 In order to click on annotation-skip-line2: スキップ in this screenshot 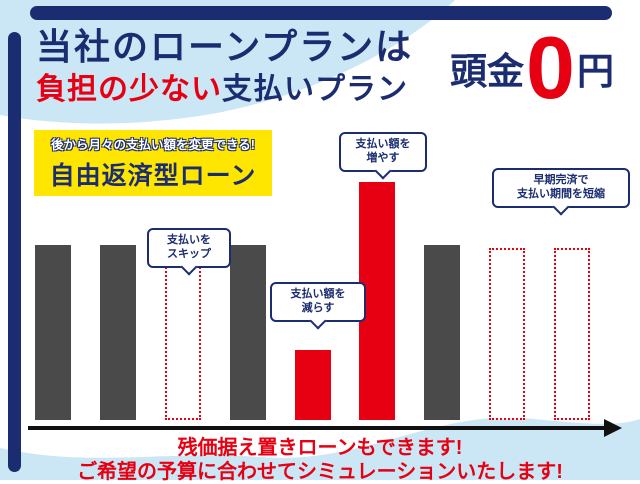, I will do `click(189, 253)`.